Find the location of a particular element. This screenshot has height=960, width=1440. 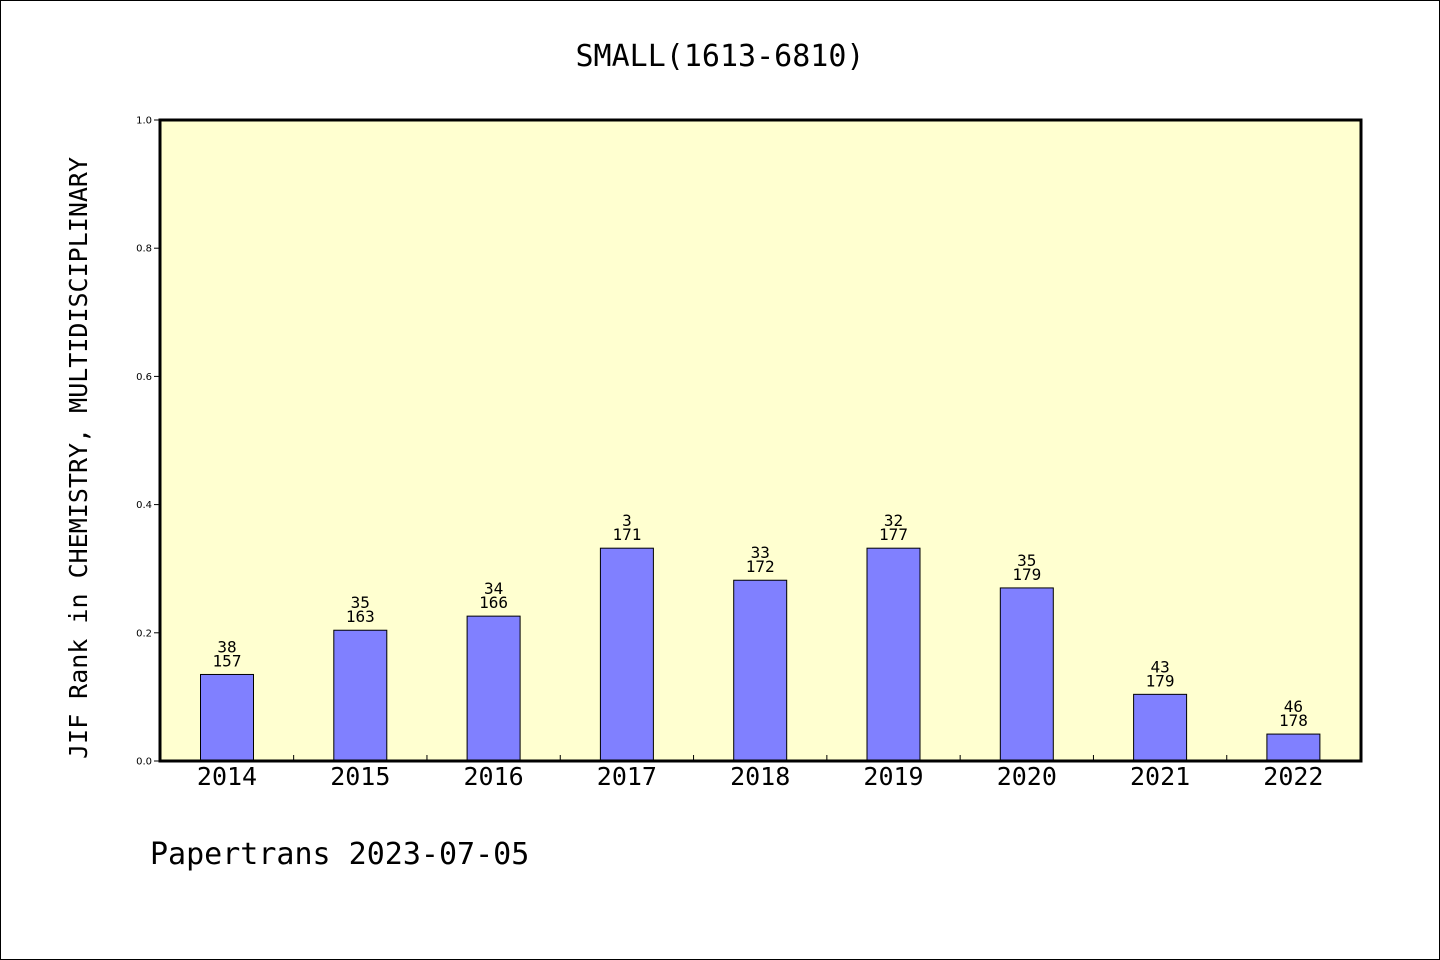

bar-rank-label: 32 is located at coordinates (893, 520).